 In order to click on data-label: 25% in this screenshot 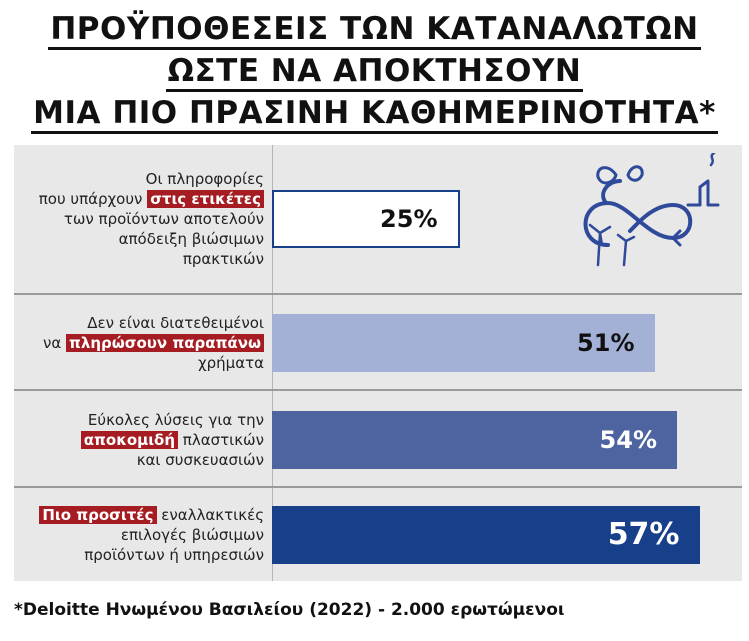, I will do `click(409, 219)`.